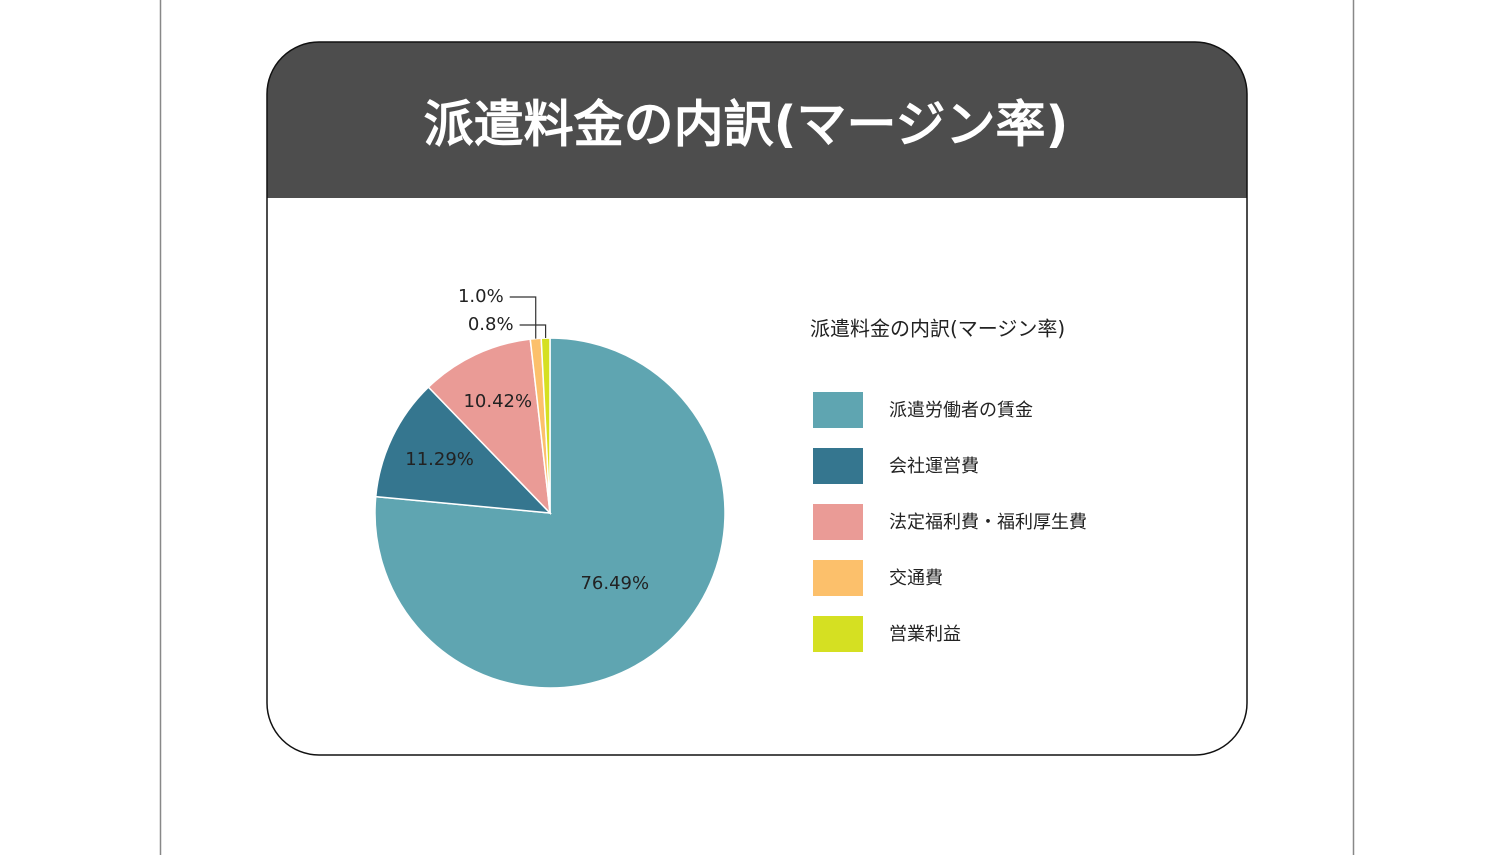 This screenshot has width=1500, height=859. I want to click on legend-label: 交通費, so click(916, 578).